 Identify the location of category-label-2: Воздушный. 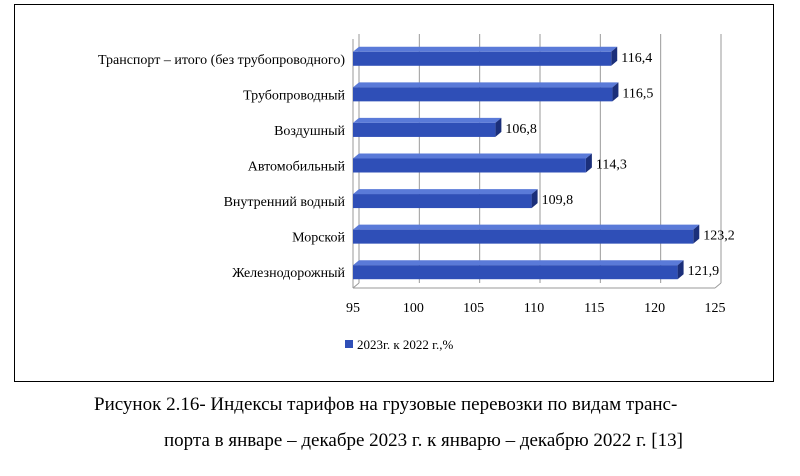
(309, 131).